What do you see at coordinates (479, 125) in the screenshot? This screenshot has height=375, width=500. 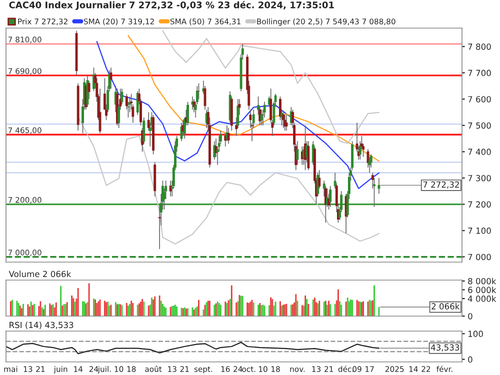 I see `y-tick-label: 7 500` at bounding box center [479, 125].